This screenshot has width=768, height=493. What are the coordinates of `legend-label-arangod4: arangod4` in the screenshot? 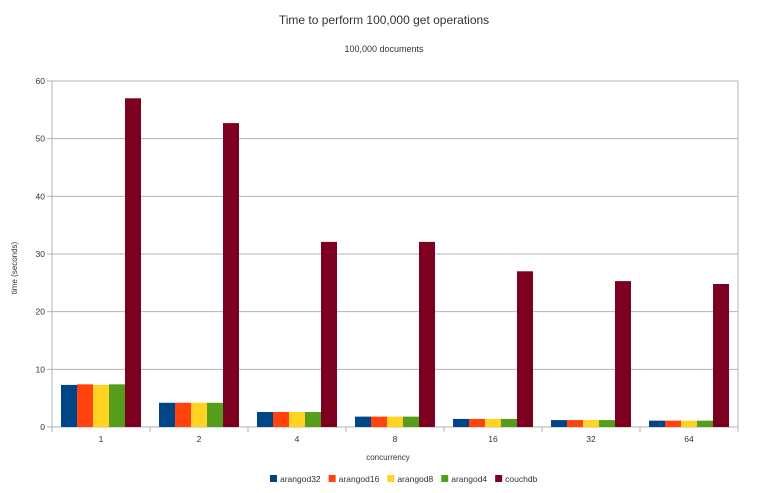 It's located at (469, 479).